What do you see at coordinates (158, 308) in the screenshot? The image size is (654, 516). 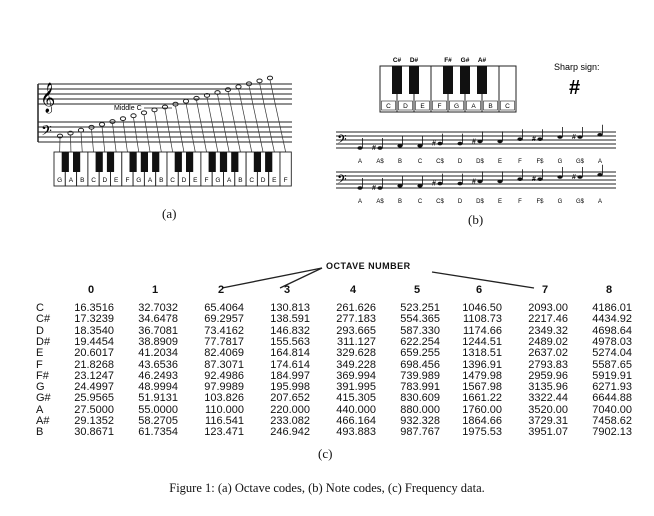 I see `frequency-cell: 32.7032` at bounding box center [158, 308].